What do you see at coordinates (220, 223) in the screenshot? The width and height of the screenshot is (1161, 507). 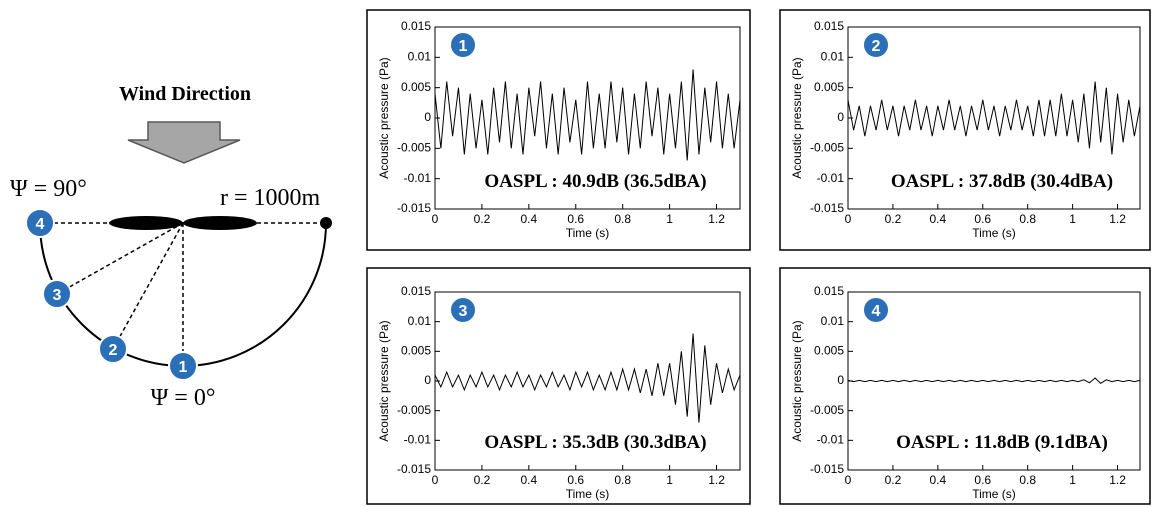 I see `blade` at bounding box center [220, 223].